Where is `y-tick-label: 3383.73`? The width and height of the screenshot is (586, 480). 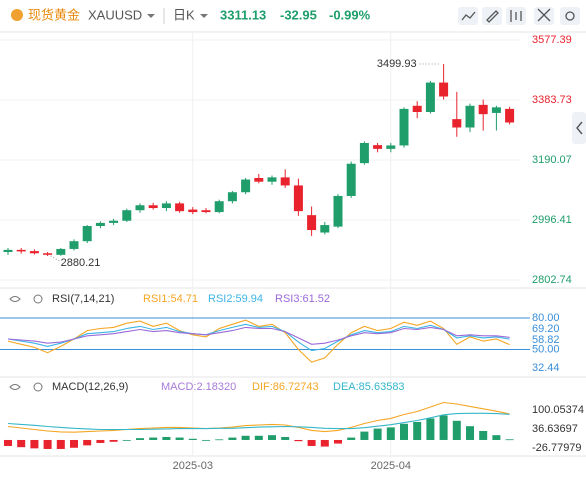
y-tick-label: 3383.73 is located at coordinates (552, 100).